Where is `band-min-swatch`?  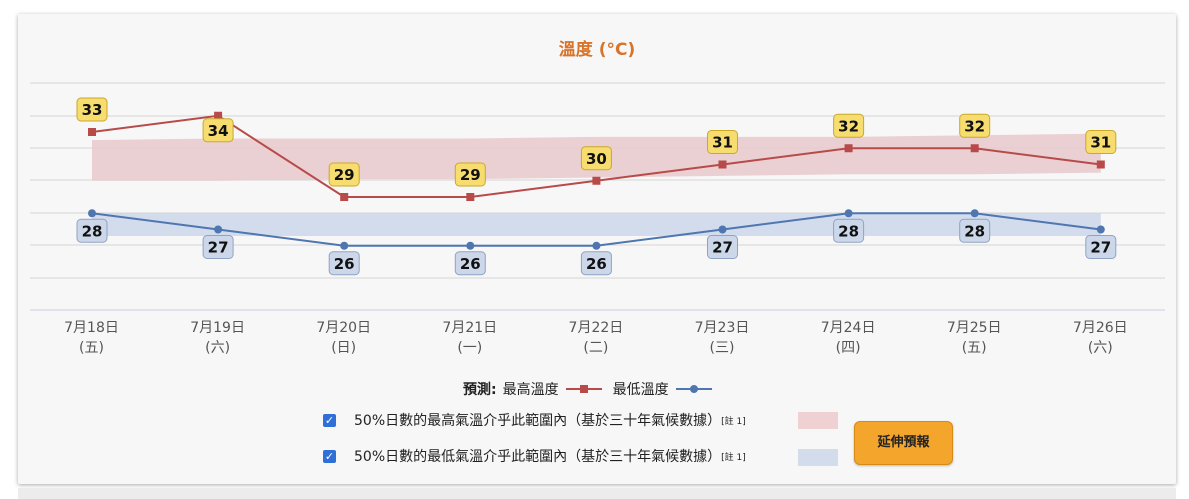
band-min-swatch is located at coordinates (818, 457).